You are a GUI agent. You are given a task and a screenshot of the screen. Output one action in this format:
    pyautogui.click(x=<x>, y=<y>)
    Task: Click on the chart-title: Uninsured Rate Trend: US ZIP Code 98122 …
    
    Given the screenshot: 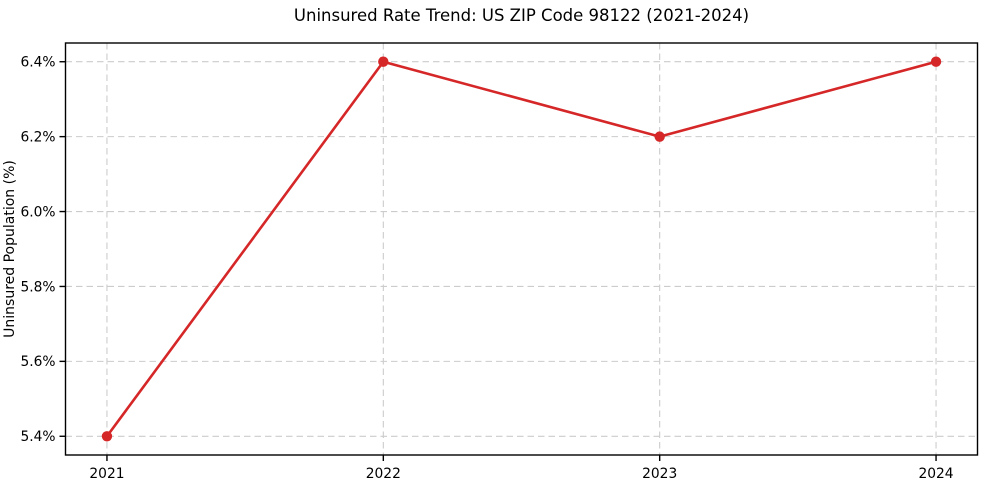 What is the action you would take?
    pyautogui.click(x=521, y=15)
    